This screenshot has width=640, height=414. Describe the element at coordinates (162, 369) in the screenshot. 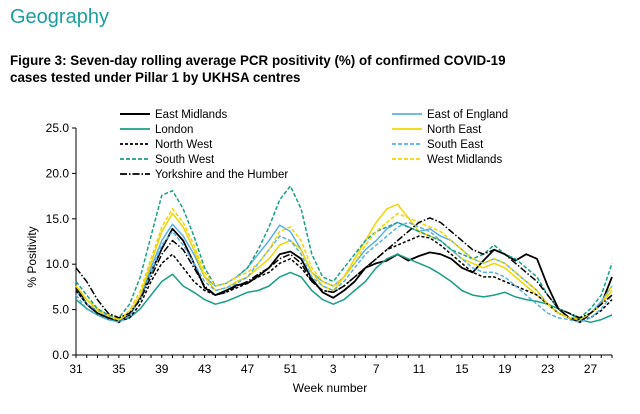

I see `x-tick-label: 39` at that location.